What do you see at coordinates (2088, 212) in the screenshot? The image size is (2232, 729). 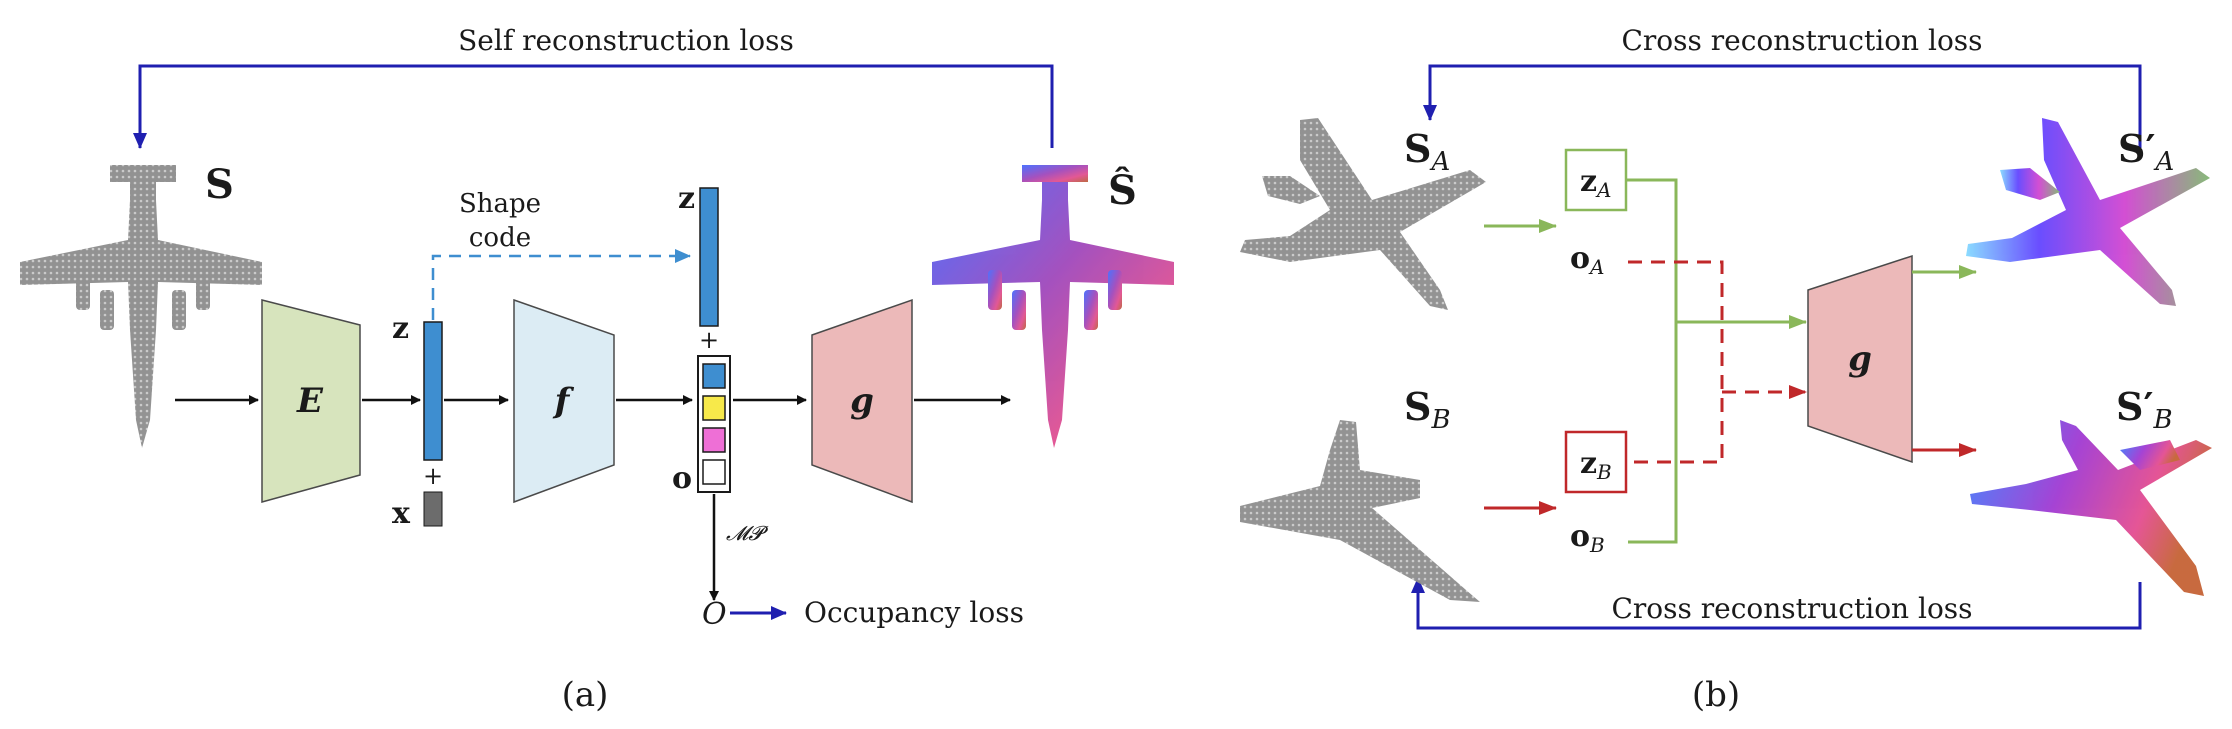 I see `output-a-airplane` at bounding box center [2088, 212].